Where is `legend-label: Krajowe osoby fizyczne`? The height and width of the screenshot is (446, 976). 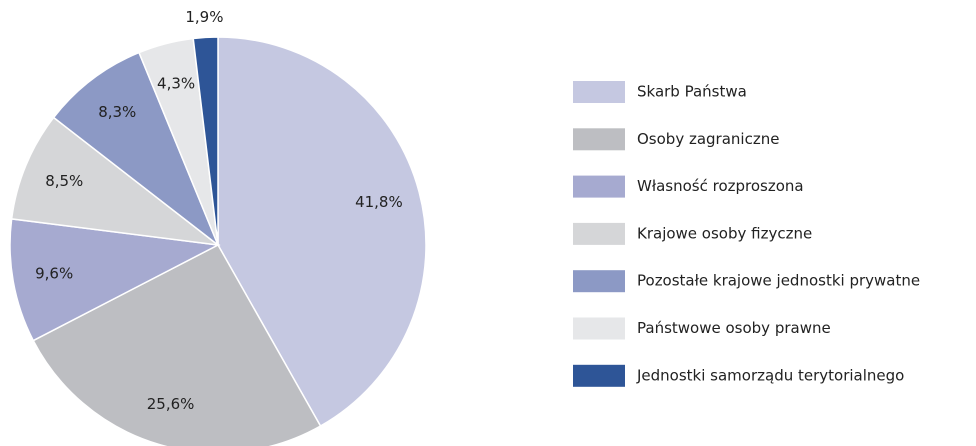
legend-label: Krajowe osoby fizyczne is located at coordinates (724, 233).